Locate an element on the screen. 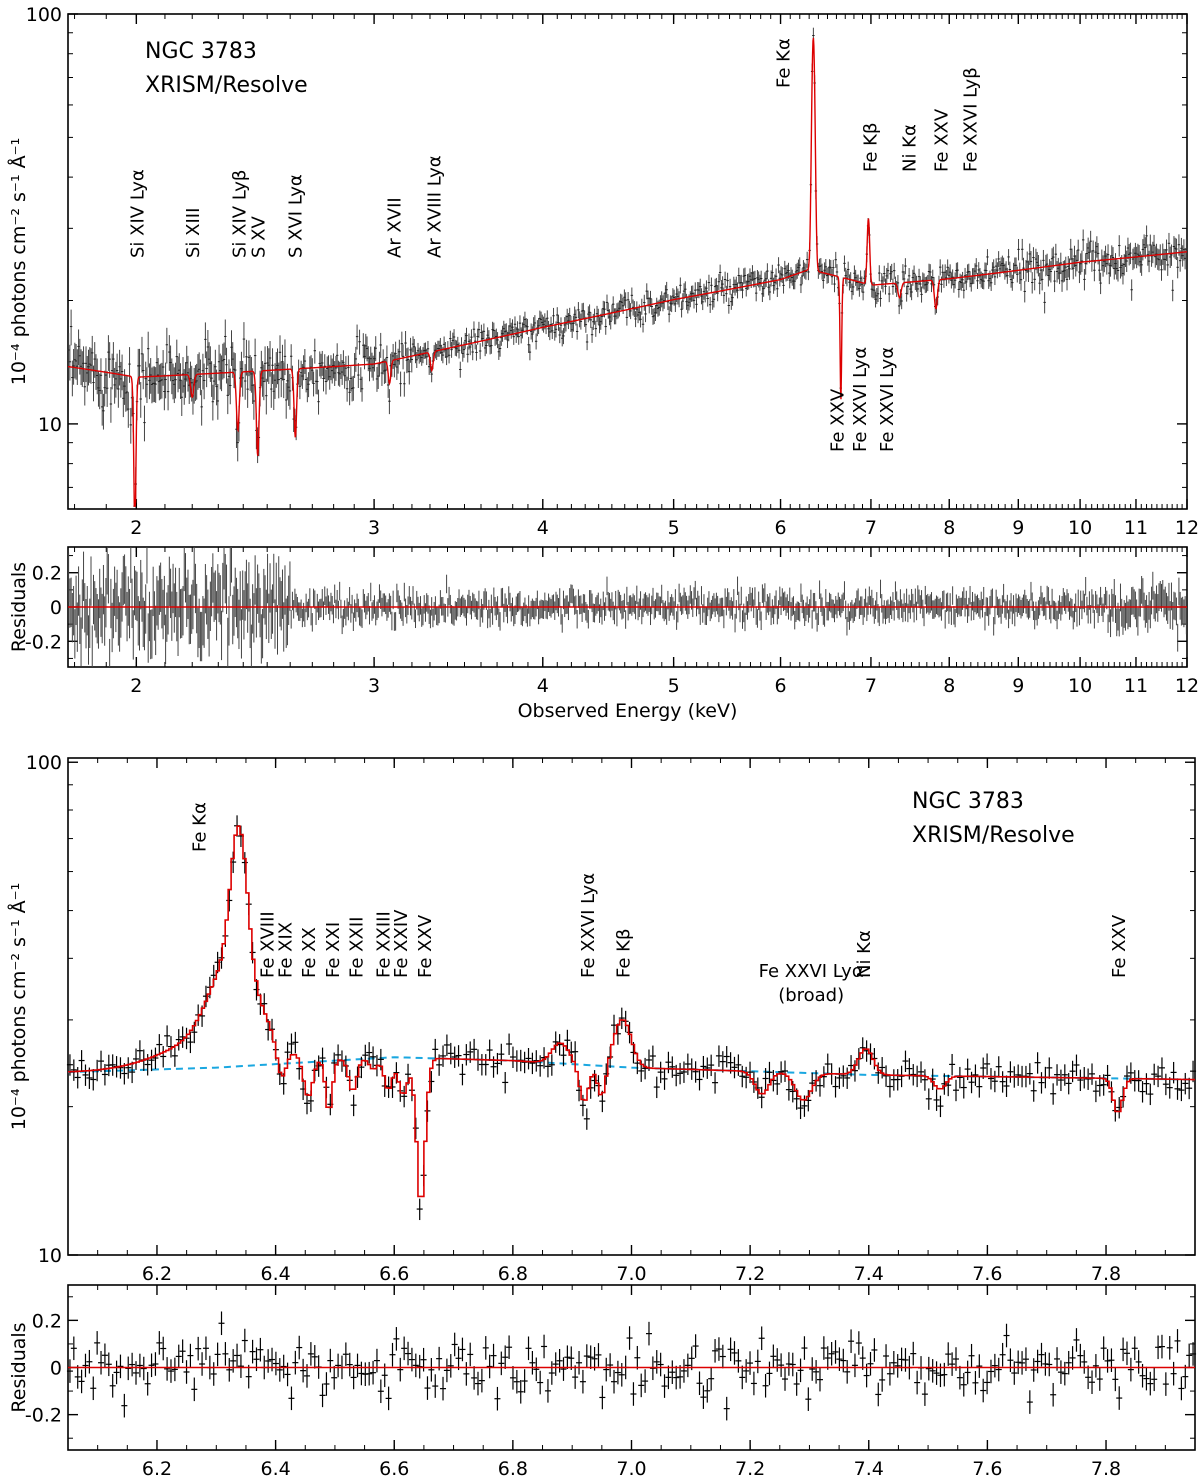 This screenshot has width=1200, height=1482. top-title-line-0: NGC 3783 is located at coordinates (201, 51).